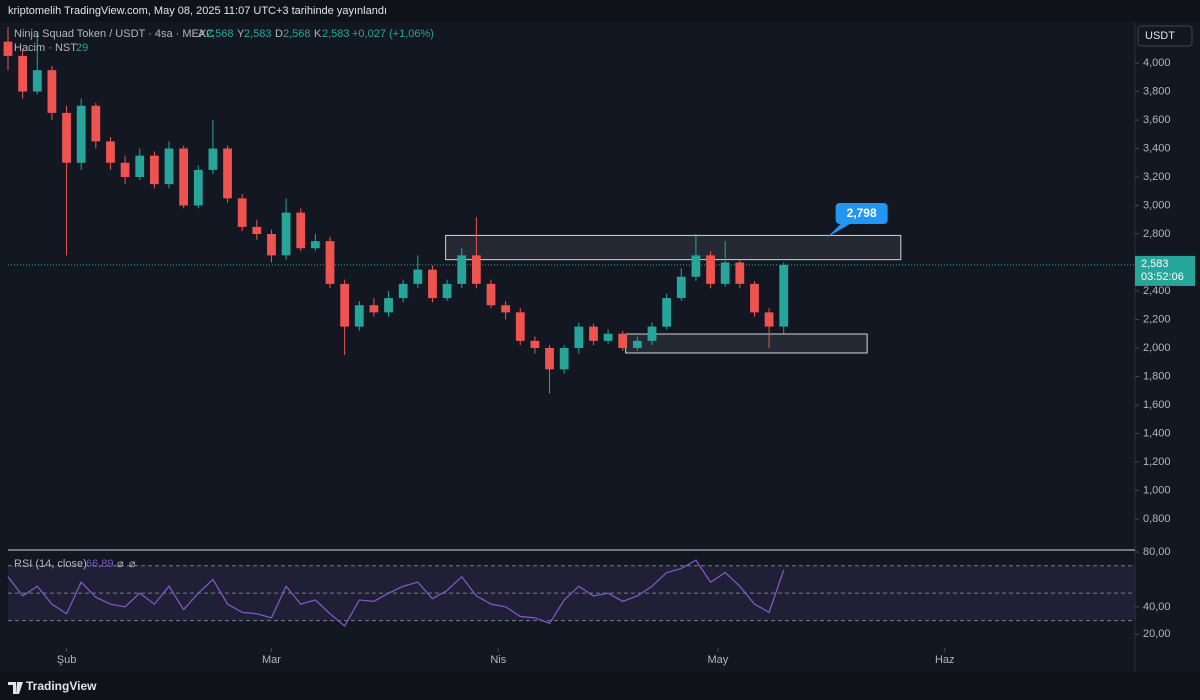 The width and height of the screenshot is (1200, 700). Describe the element at coordinates (318, 34) in the screenshot. I see `c-label: K` at that location.